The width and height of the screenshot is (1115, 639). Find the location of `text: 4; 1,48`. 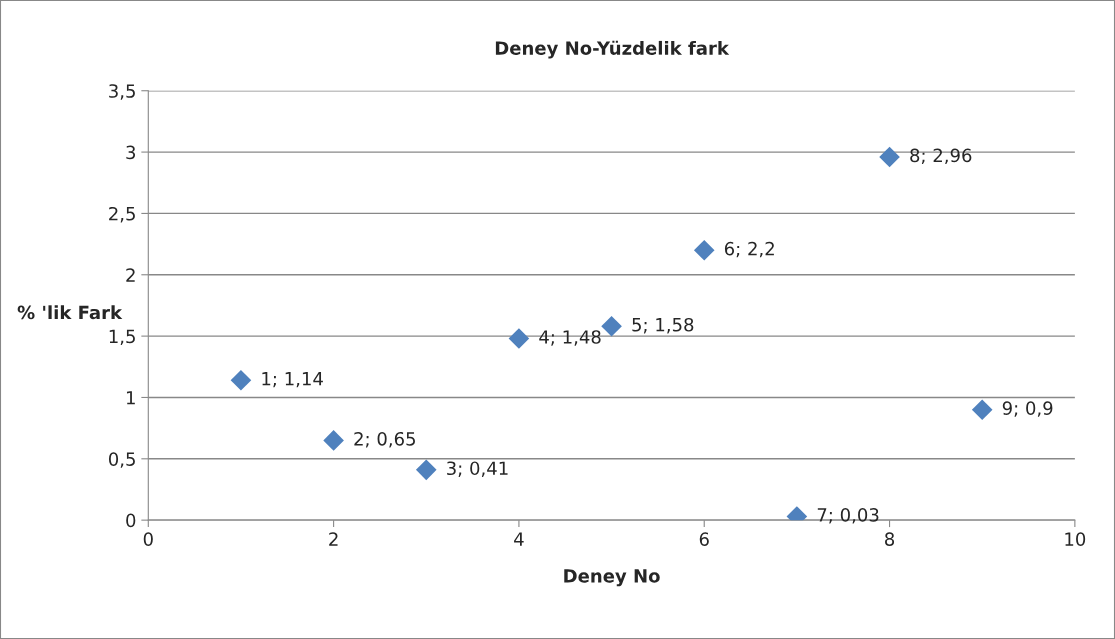

text: 4; 1,48 is located at coordinates (570, 338).